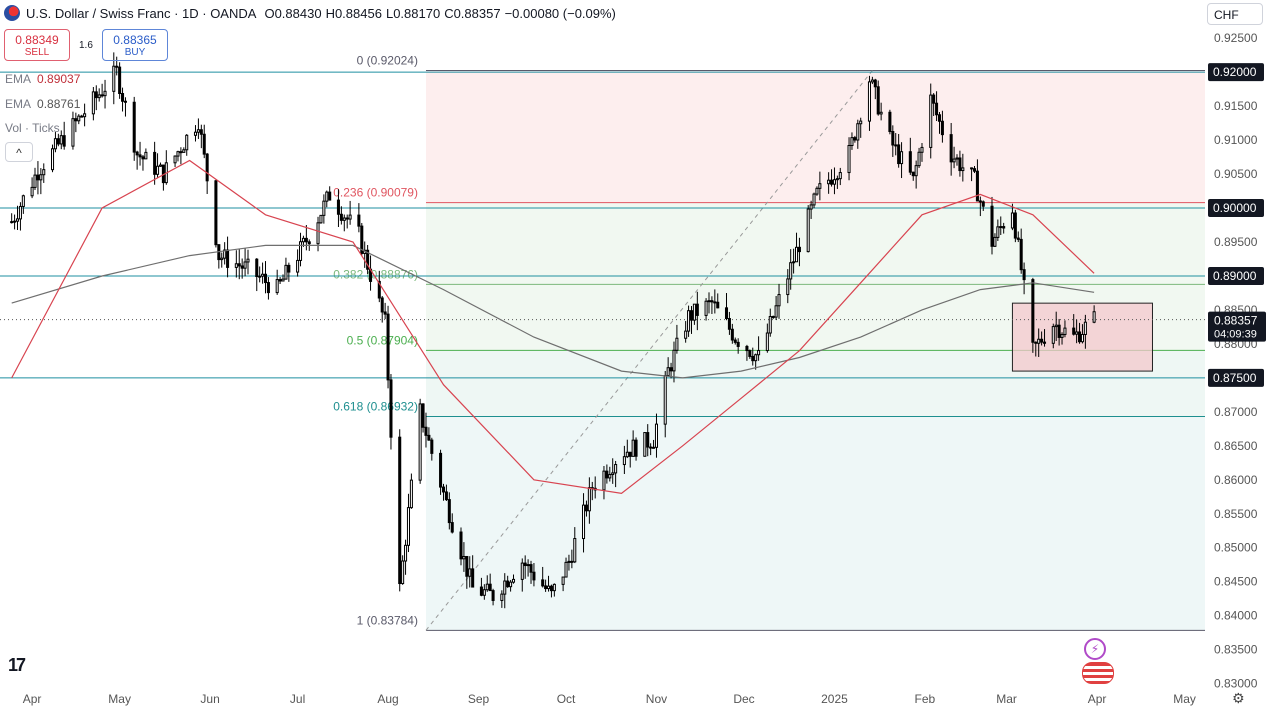 The width and height of the screenshot is (1270, 708). I want to click on usd-chf-flag-icon, so click(12, 13).